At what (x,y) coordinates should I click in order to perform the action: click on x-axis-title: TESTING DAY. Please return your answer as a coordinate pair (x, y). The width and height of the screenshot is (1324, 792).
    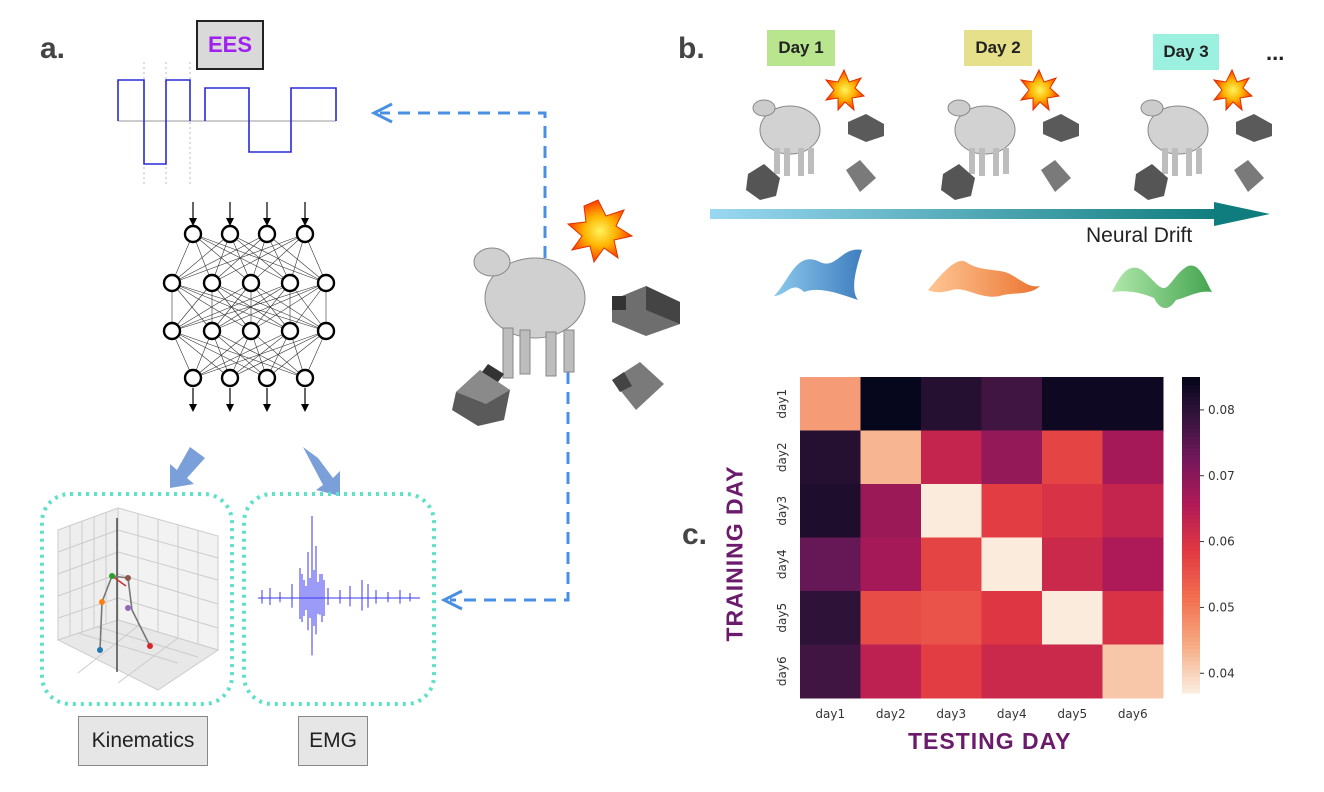
    Looking at the image, I should click on (990, 741).